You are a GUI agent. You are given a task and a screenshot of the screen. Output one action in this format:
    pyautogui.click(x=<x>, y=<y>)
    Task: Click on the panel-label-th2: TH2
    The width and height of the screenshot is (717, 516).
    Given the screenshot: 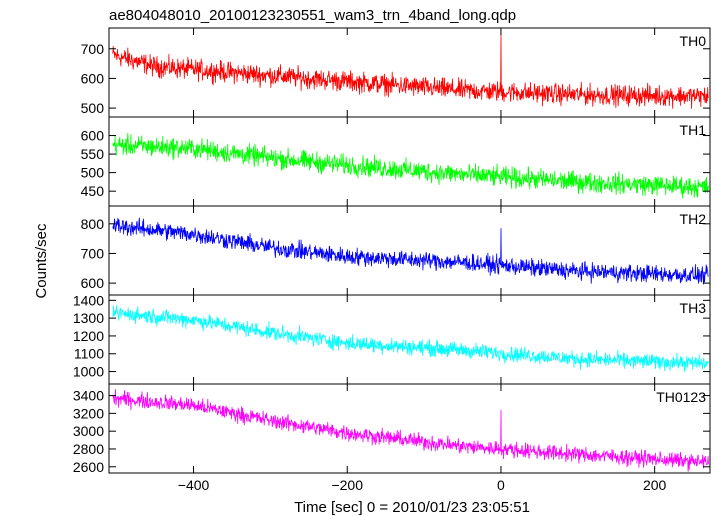 What is the action you would take?
    pyautogui.click(x=693, y=219)
    